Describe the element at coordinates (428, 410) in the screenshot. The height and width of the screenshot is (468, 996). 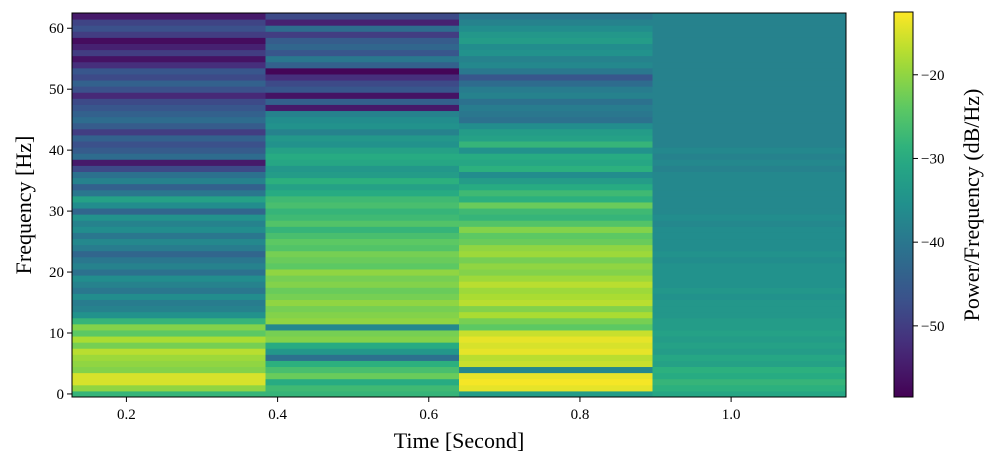
I see `x-axis: 0.2 0.4 0.6 0.8 1.0` at that location.